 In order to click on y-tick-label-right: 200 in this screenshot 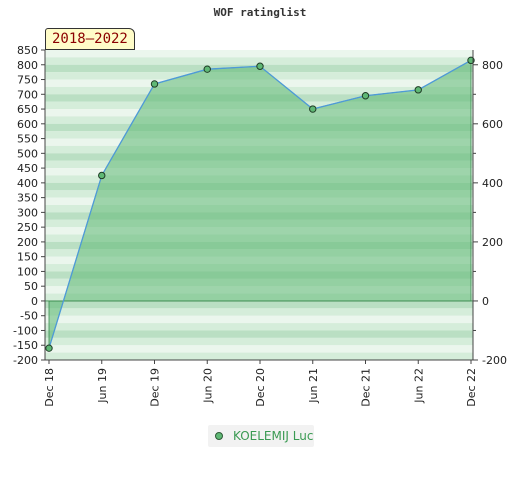, I will do `click(492, 242)`.